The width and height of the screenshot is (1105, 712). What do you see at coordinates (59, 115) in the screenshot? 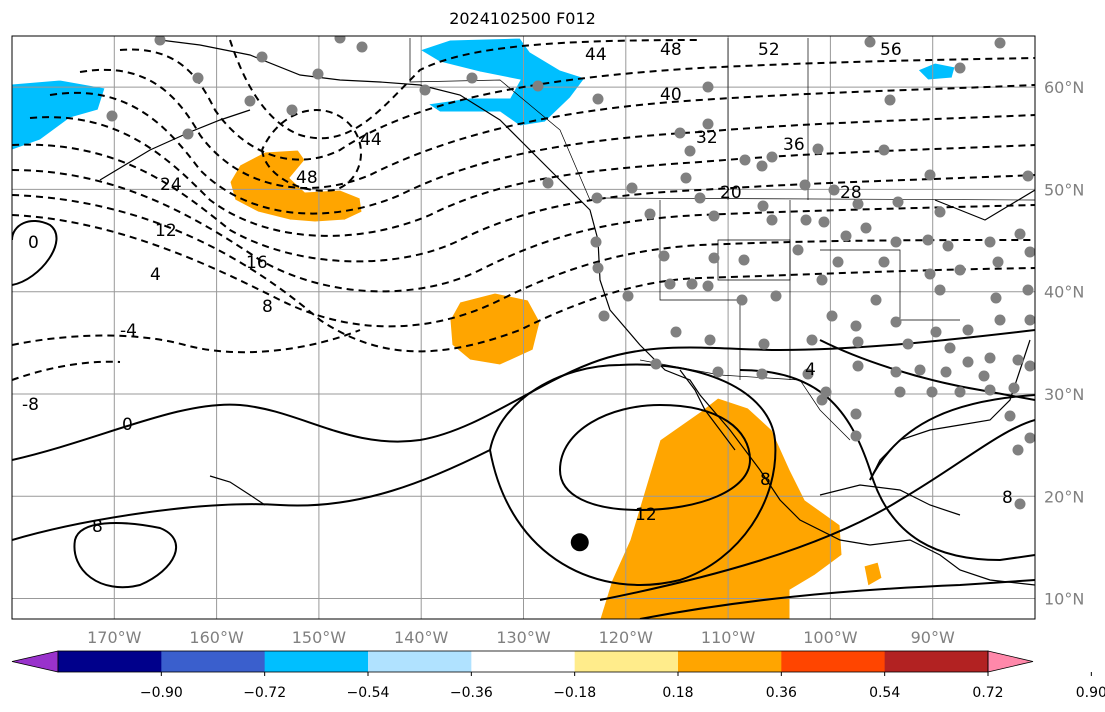
I see `negative-anomaly-region` at bounding box center [59, 115].